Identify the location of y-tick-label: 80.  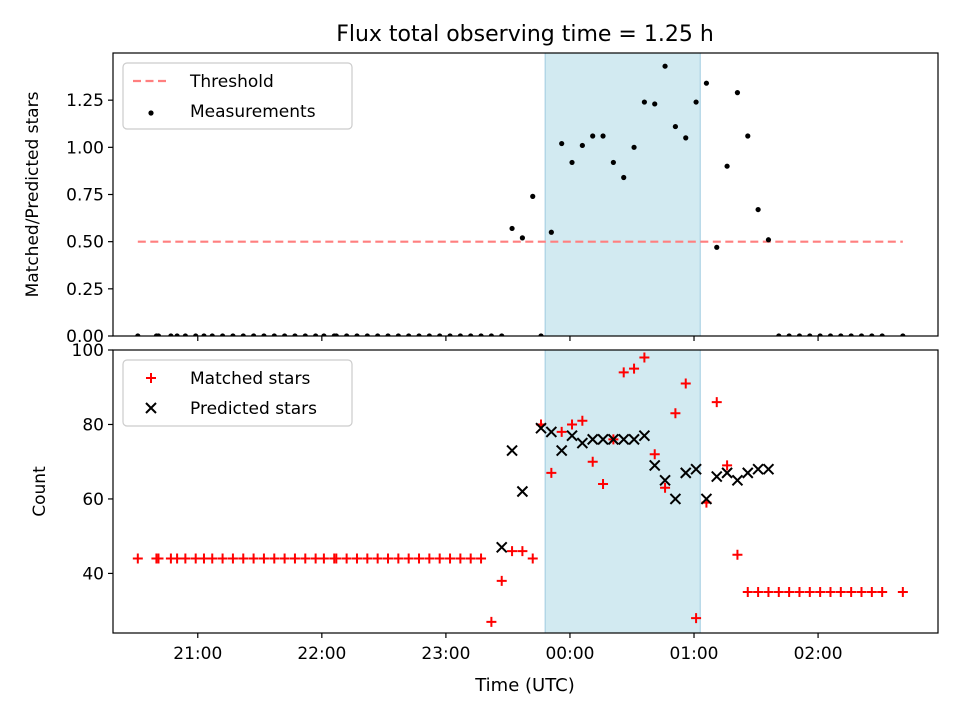
(93, 425).